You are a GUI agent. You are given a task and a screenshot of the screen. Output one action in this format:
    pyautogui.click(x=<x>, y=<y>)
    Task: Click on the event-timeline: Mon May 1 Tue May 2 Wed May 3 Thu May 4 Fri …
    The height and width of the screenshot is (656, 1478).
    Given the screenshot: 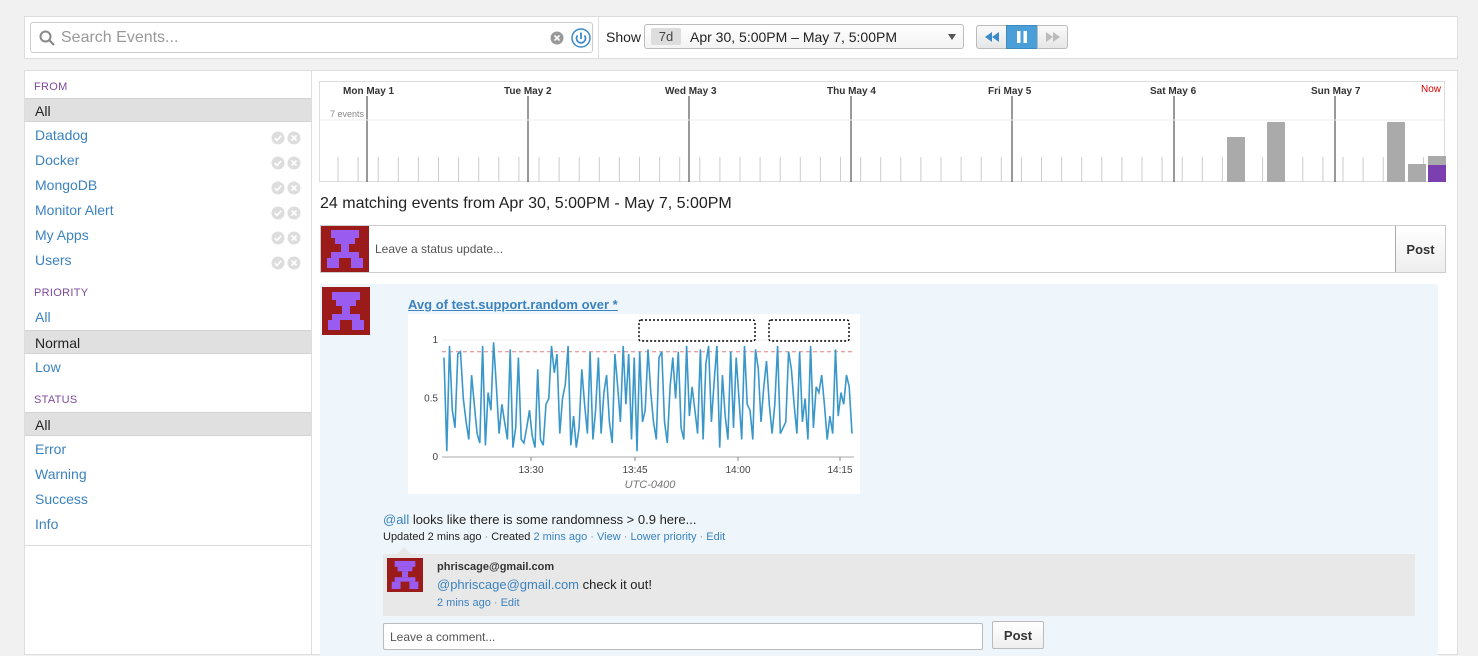 What is the action you would take?
    pyautogui.click(x=882, y=131)
    